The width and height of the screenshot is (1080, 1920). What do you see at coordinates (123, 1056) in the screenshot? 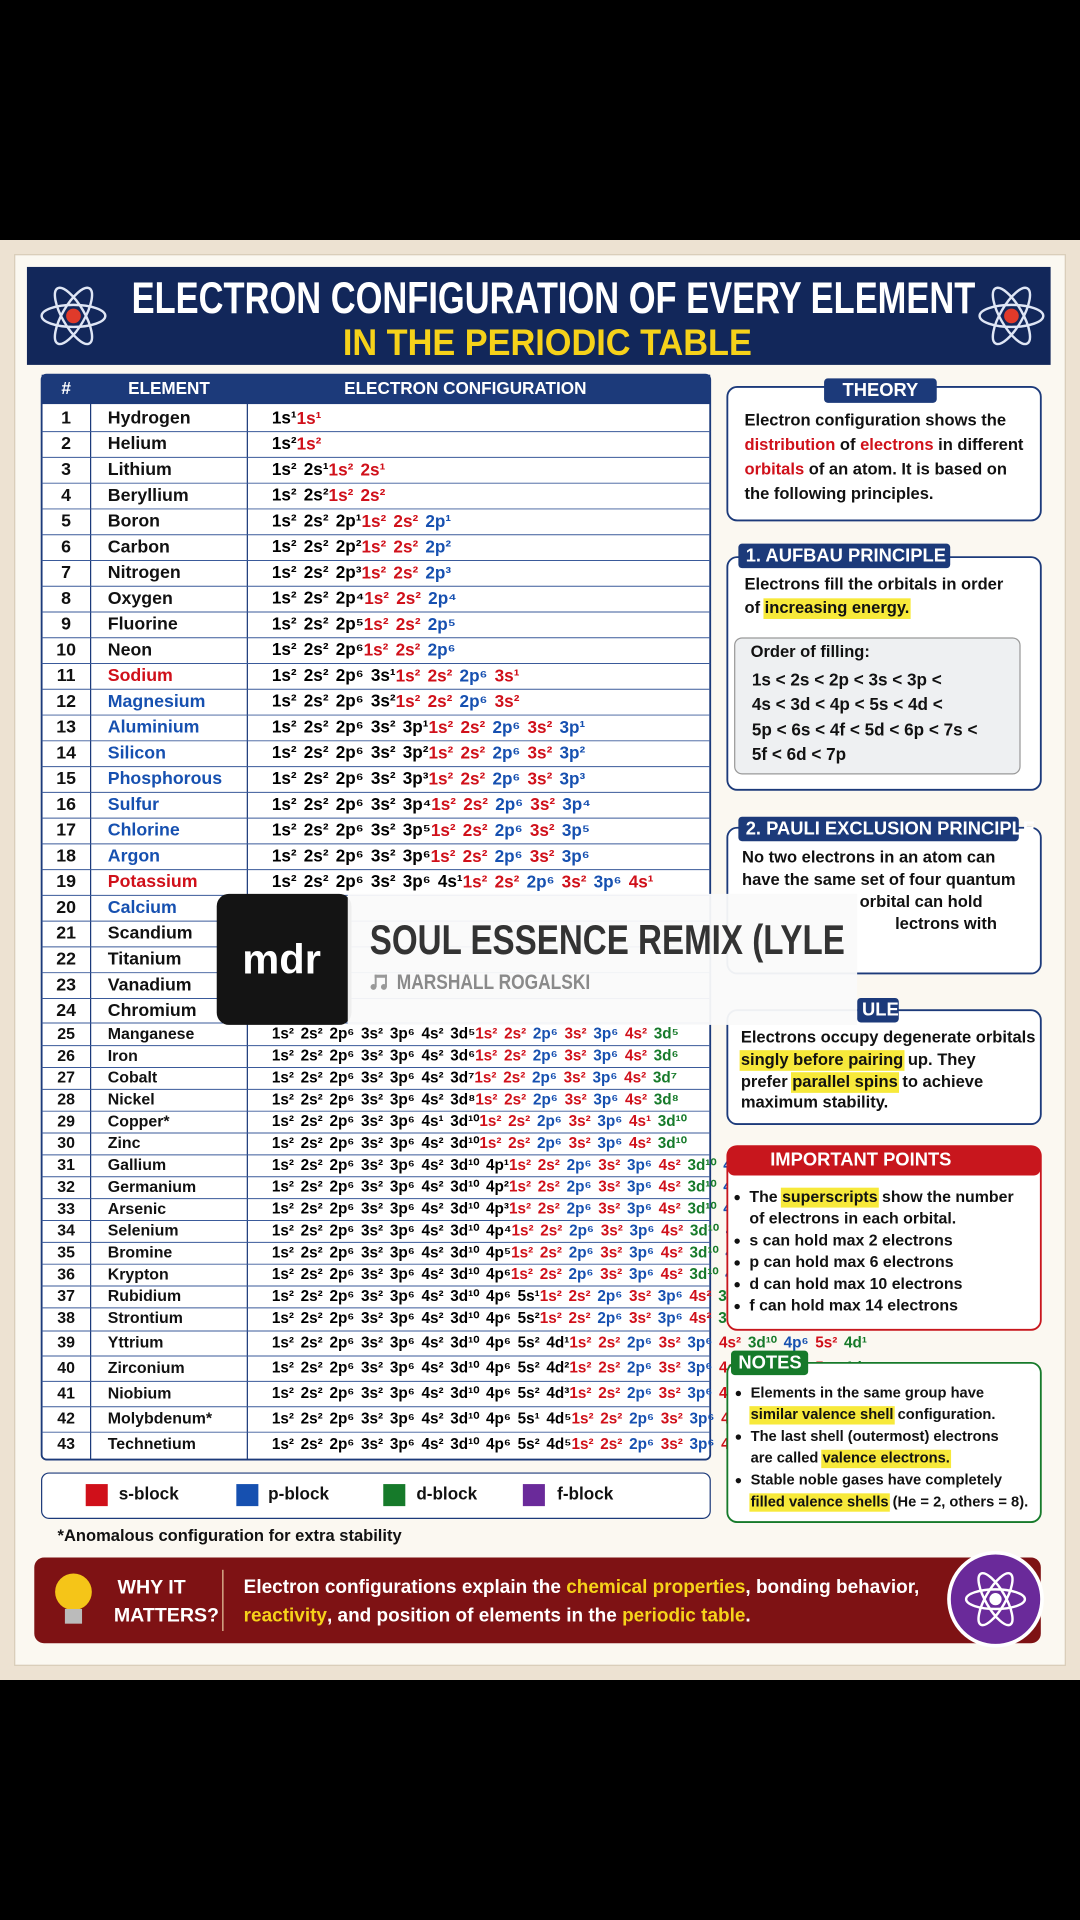
I see `element-name: Iron` at bounding box center [123, 1056].